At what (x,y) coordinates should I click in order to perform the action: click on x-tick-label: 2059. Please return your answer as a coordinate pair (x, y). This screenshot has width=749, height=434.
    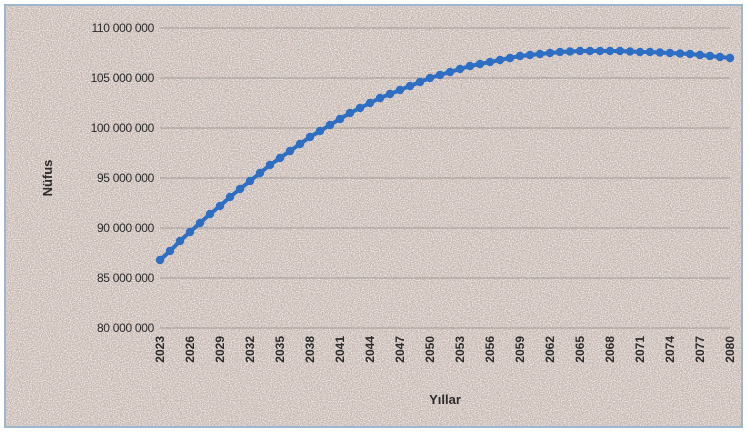
    Looking at the image, I should click on (520, 349).